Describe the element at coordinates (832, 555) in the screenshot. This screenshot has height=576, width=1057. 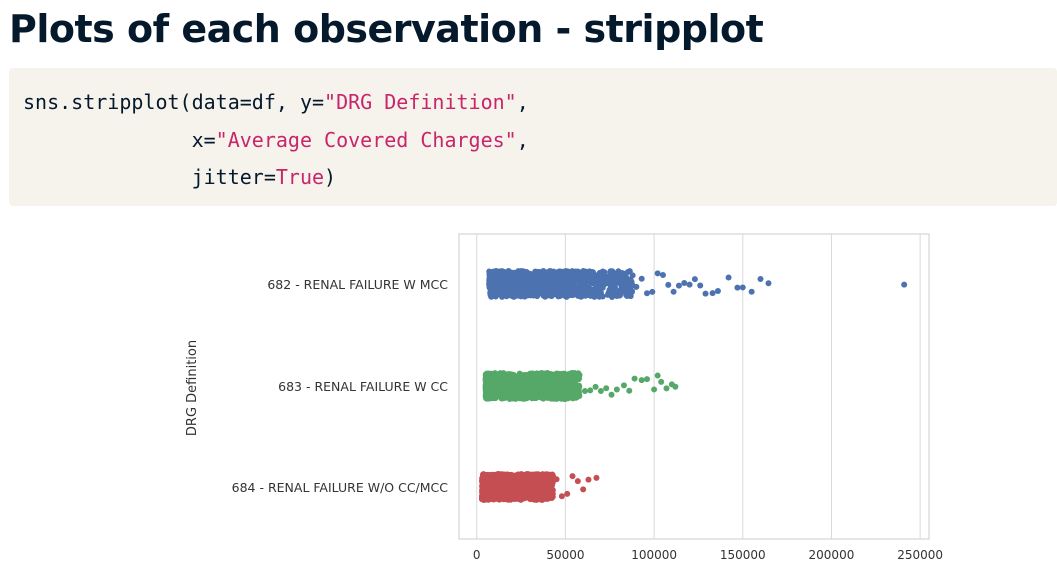
I see `x-tick-label: 200000` at that location.